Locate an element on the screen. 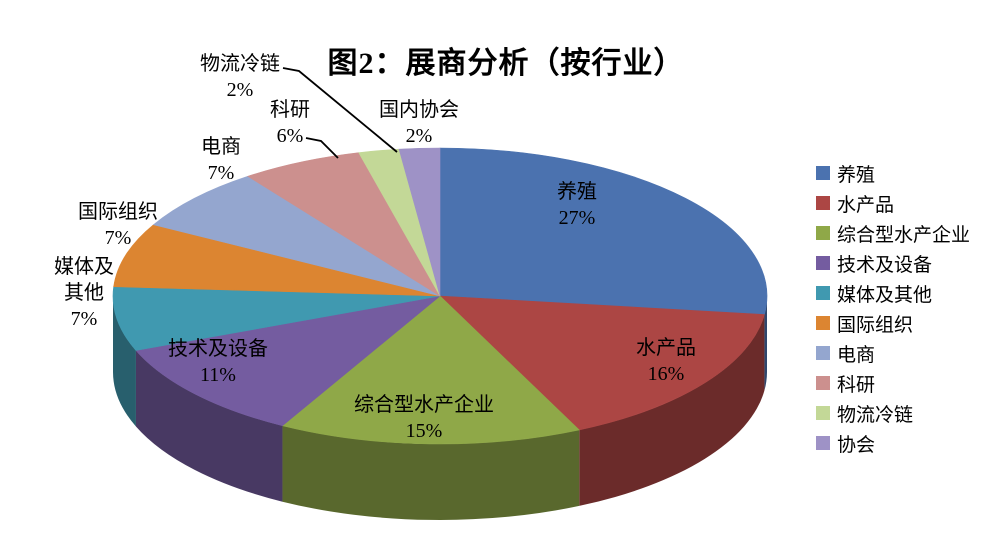 This screenshot has height=557, width=1000. legend-item: 媒体及其他 is located at coordinates (893, 294).